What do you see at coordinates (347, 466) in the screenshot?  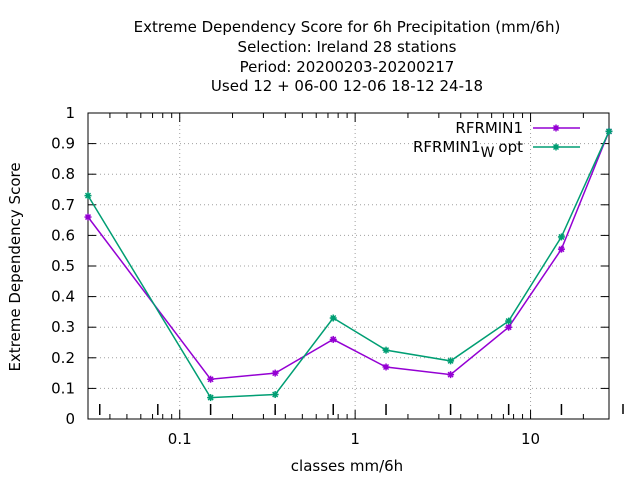 I see `x-axis-label: classes mm/6h` at bounding box center [347, 466].